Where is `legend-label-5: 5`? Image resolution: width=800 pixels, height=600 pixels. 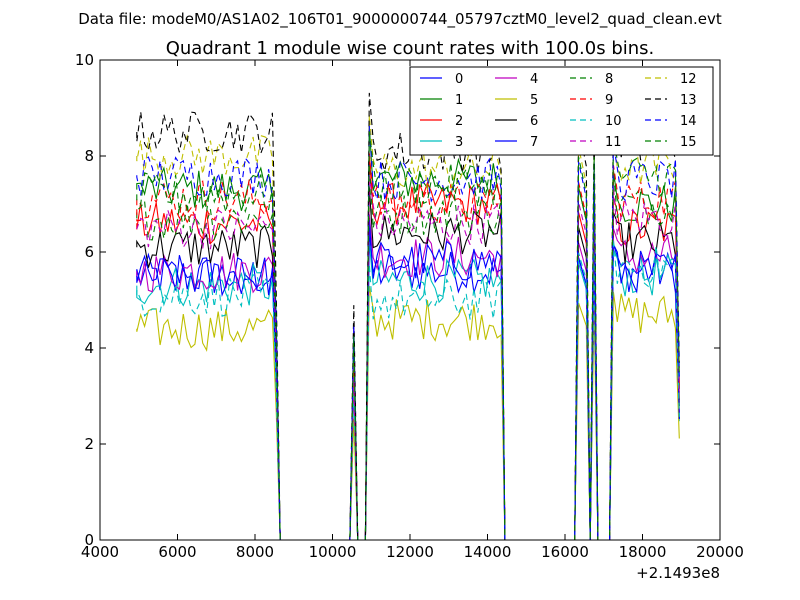
legend-label-5: 5 is located at coordinates (534, 100).